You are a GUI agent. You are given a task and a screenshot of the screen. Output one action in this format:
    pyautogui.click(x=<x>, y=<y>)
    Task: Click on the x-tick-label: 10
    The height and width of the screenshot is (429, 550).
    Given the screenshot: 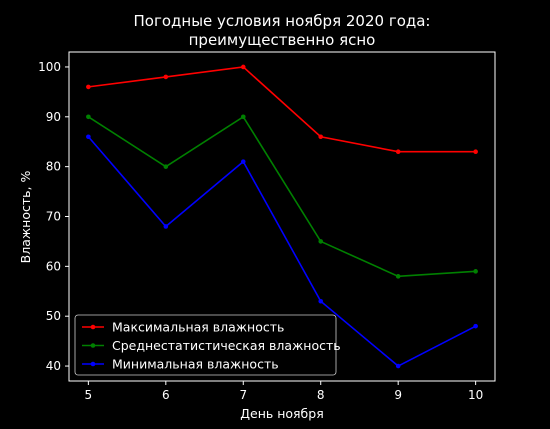 What is the action you would take?
    pyautogui.click(x=475, y=395)
    